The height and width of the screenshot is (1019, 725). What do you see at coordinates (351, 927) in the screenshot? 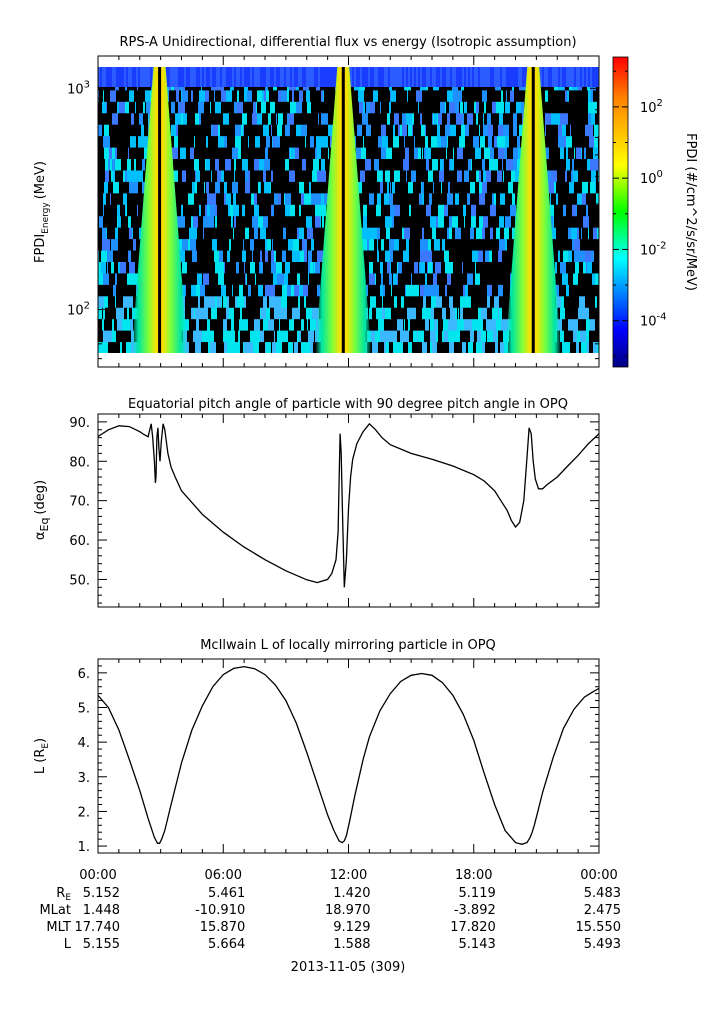
I see `ephemeris-value-2-2: 9.129` at bounding box center [351, 927].